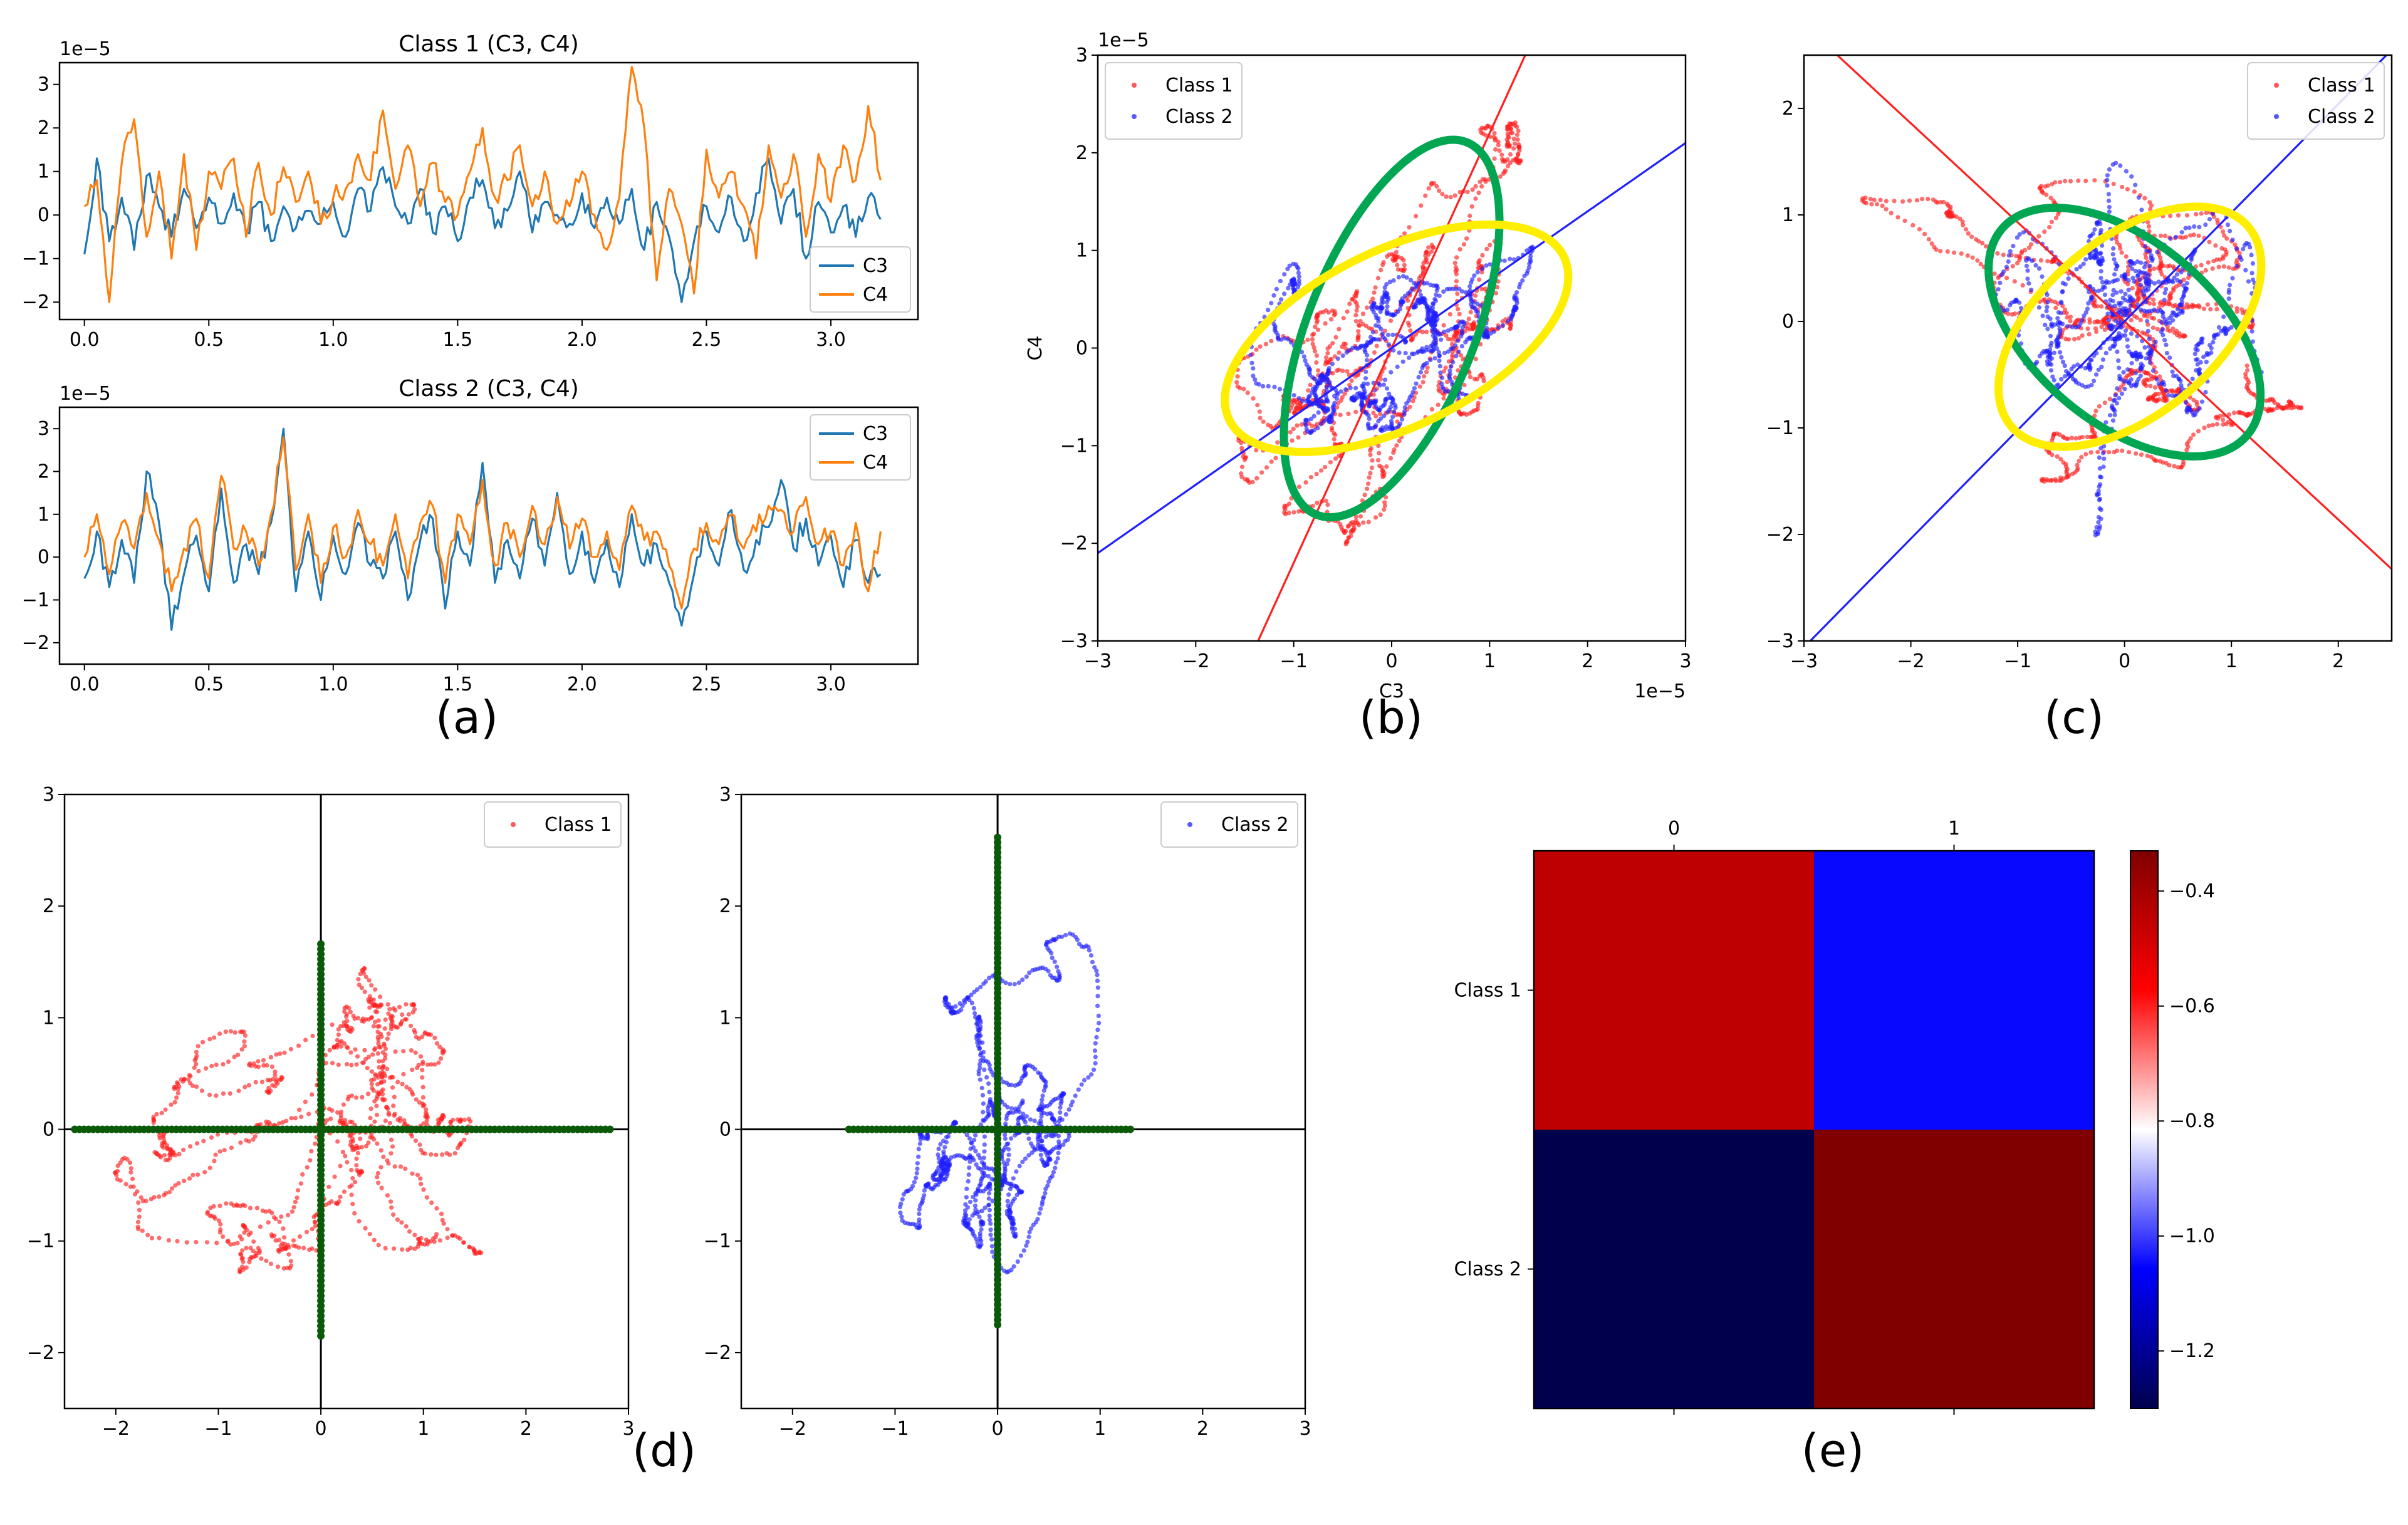 This screenshot has height=1525, width=2408. I want to click on chart-title: Class 1 (C3, C4), so click(489, 44).